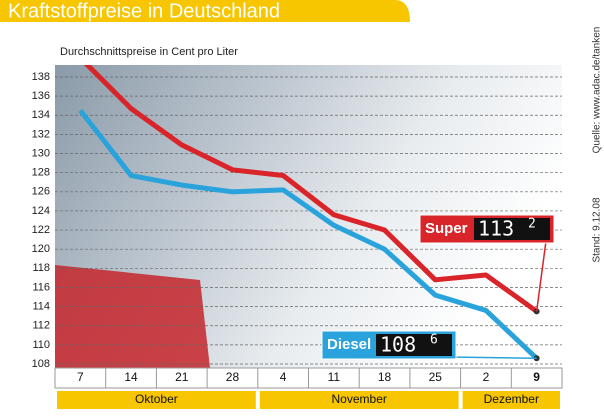 Image resolution: width=604 pixels, height=417 pixels. I want to click on price-decimal: 6, so click(434, 340).